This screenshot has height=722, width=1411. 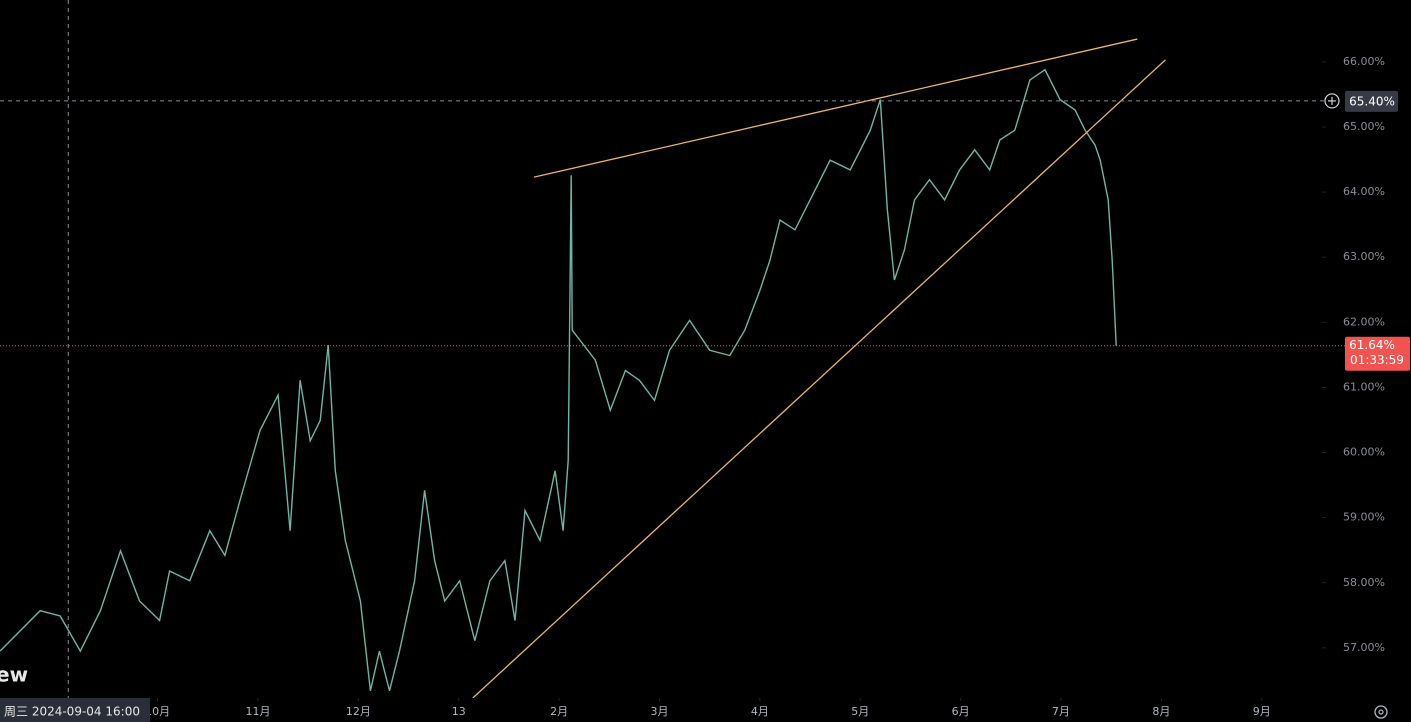 What do you see at coordinates (961, 711) in the screenshot?
I see `x-tick-label: 6月` at bounding box center [961, 711].